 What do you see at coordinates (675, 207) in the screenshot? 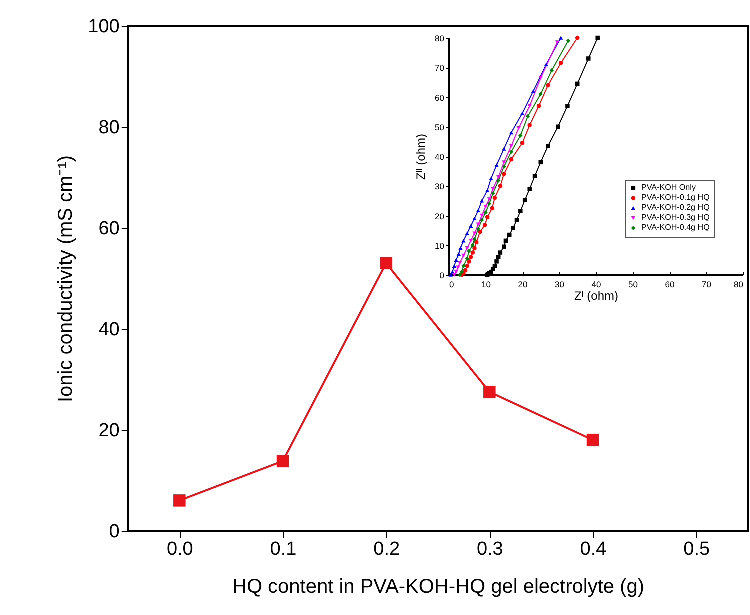
I see `legend-label: PVA-KOH-0.2g HQ` at bounding box center [675, 207].